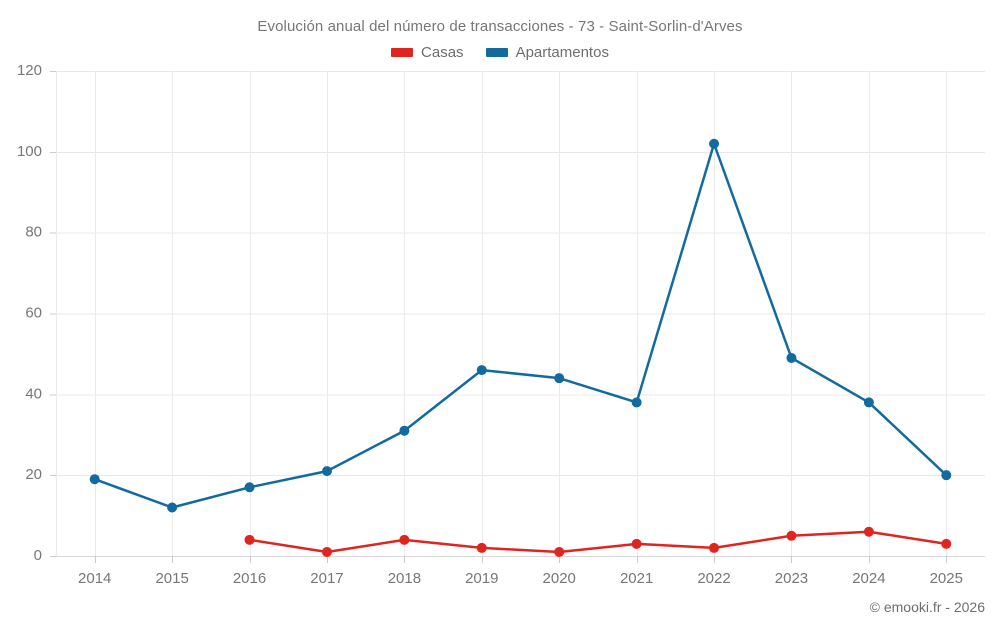 The image size is (1000, 625). What do you see at coordinates (33, 232) in the screenshot?
I see `y-axis-tick-label: 80` at bounding box center [33, 232].